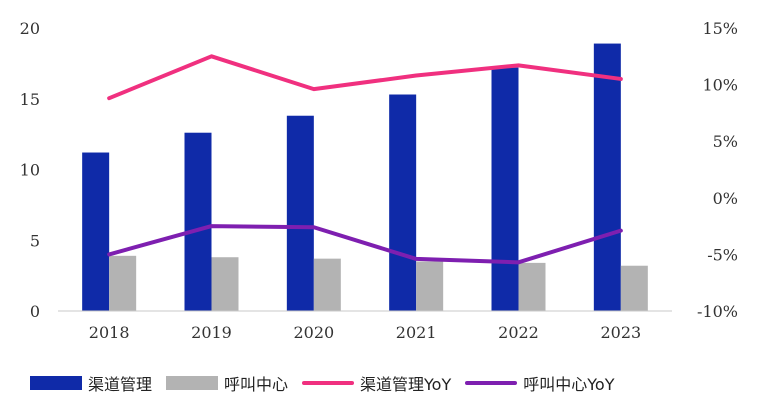 This screenshot has width=757, height=409. Describe the element at coordinates (56, 383) in the screenshot. I see `legend-swatch-channel-mgmt` at that location.